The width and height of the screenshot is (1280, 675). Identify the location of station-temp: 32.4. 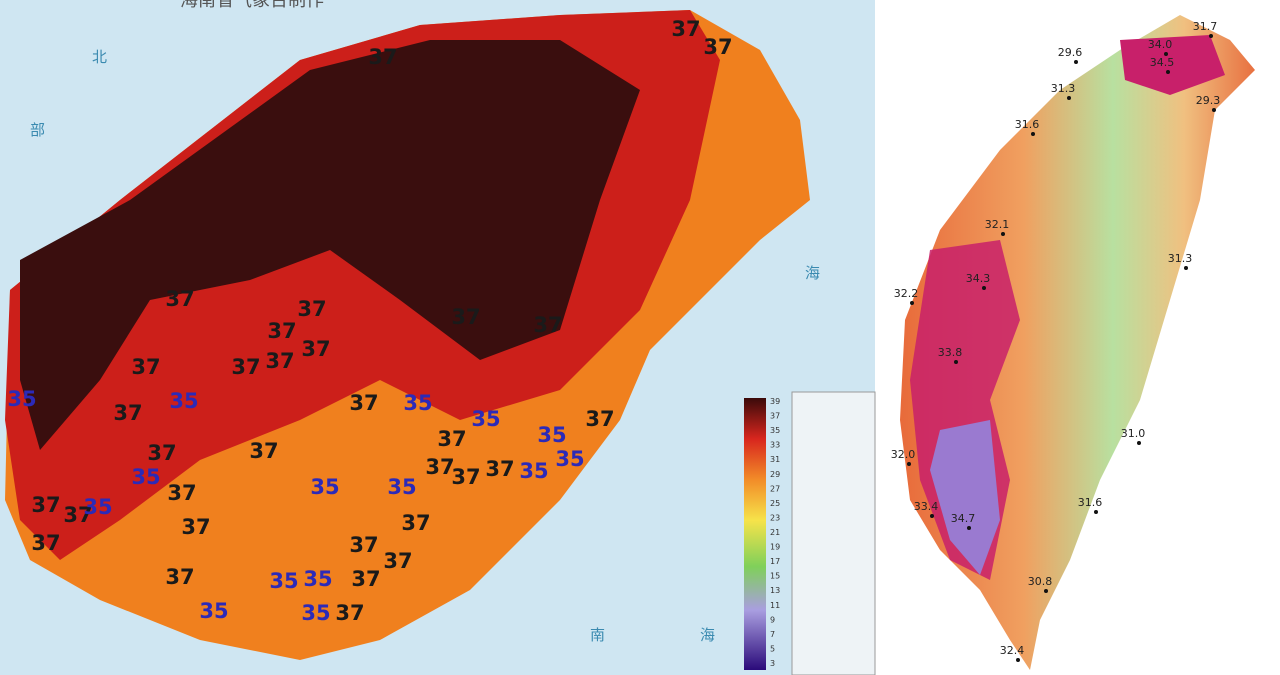
(1012, 650).